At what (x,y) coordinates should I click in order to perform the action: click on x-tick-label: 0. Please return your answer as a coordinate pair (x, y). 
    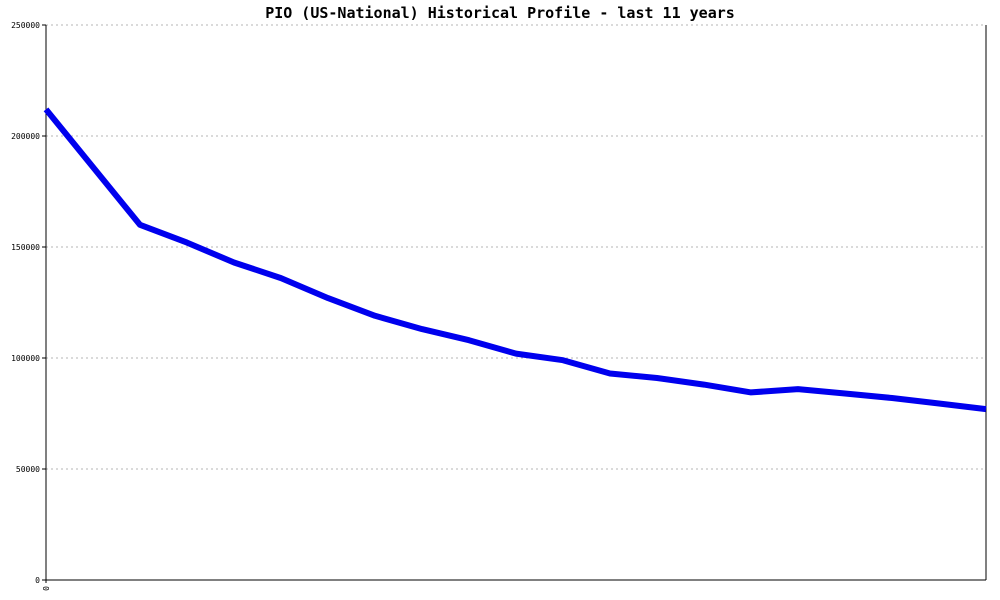
    Looking at the image, I should click on (46, 588).